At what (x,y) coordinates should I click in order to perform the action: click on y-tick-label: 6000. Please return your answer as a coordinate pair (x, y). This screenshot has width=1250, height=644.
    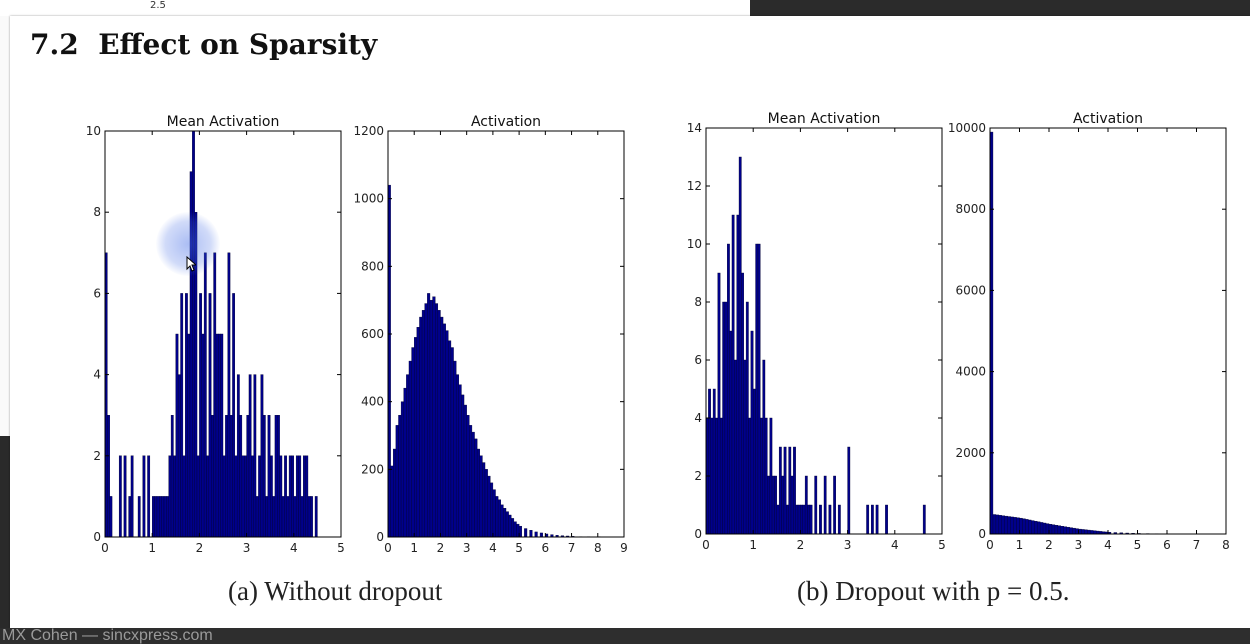
    Looking at the image, I should click on (970, 290).